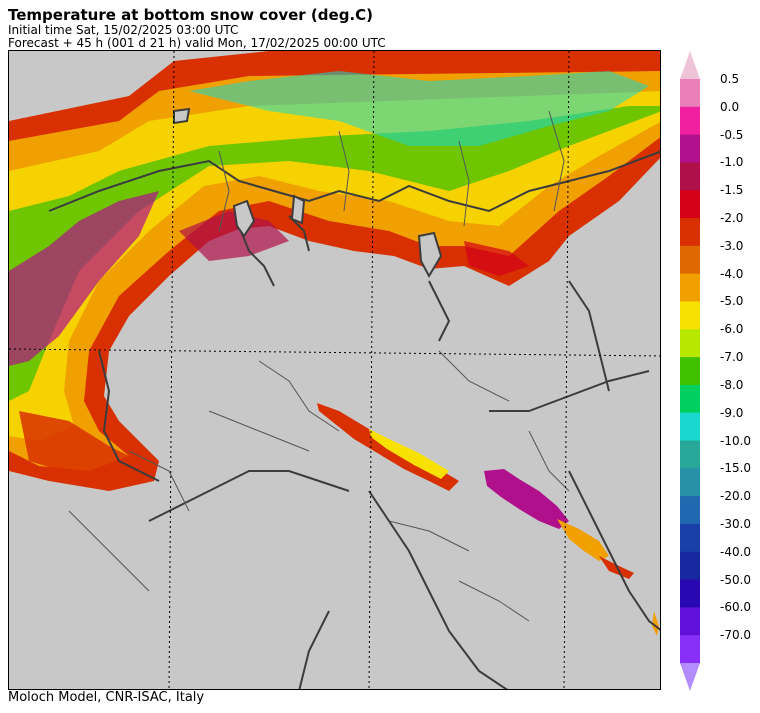 The height and width of the screenshot is (713, 760). What do you see at coordinates (732, 245) in the screenshot?
I see `colorbar-tick-label: -3.0` at bounding box center [732, 245].